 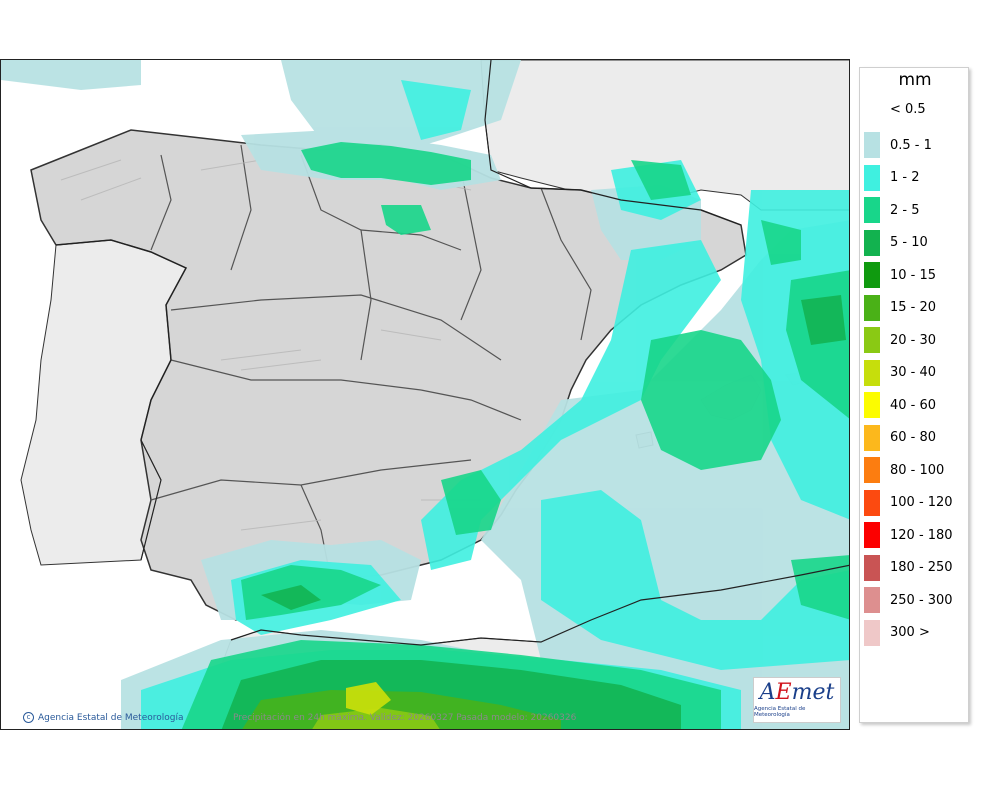 I want to click on legend-item: 2 - 5, so click(x=908, y=210).